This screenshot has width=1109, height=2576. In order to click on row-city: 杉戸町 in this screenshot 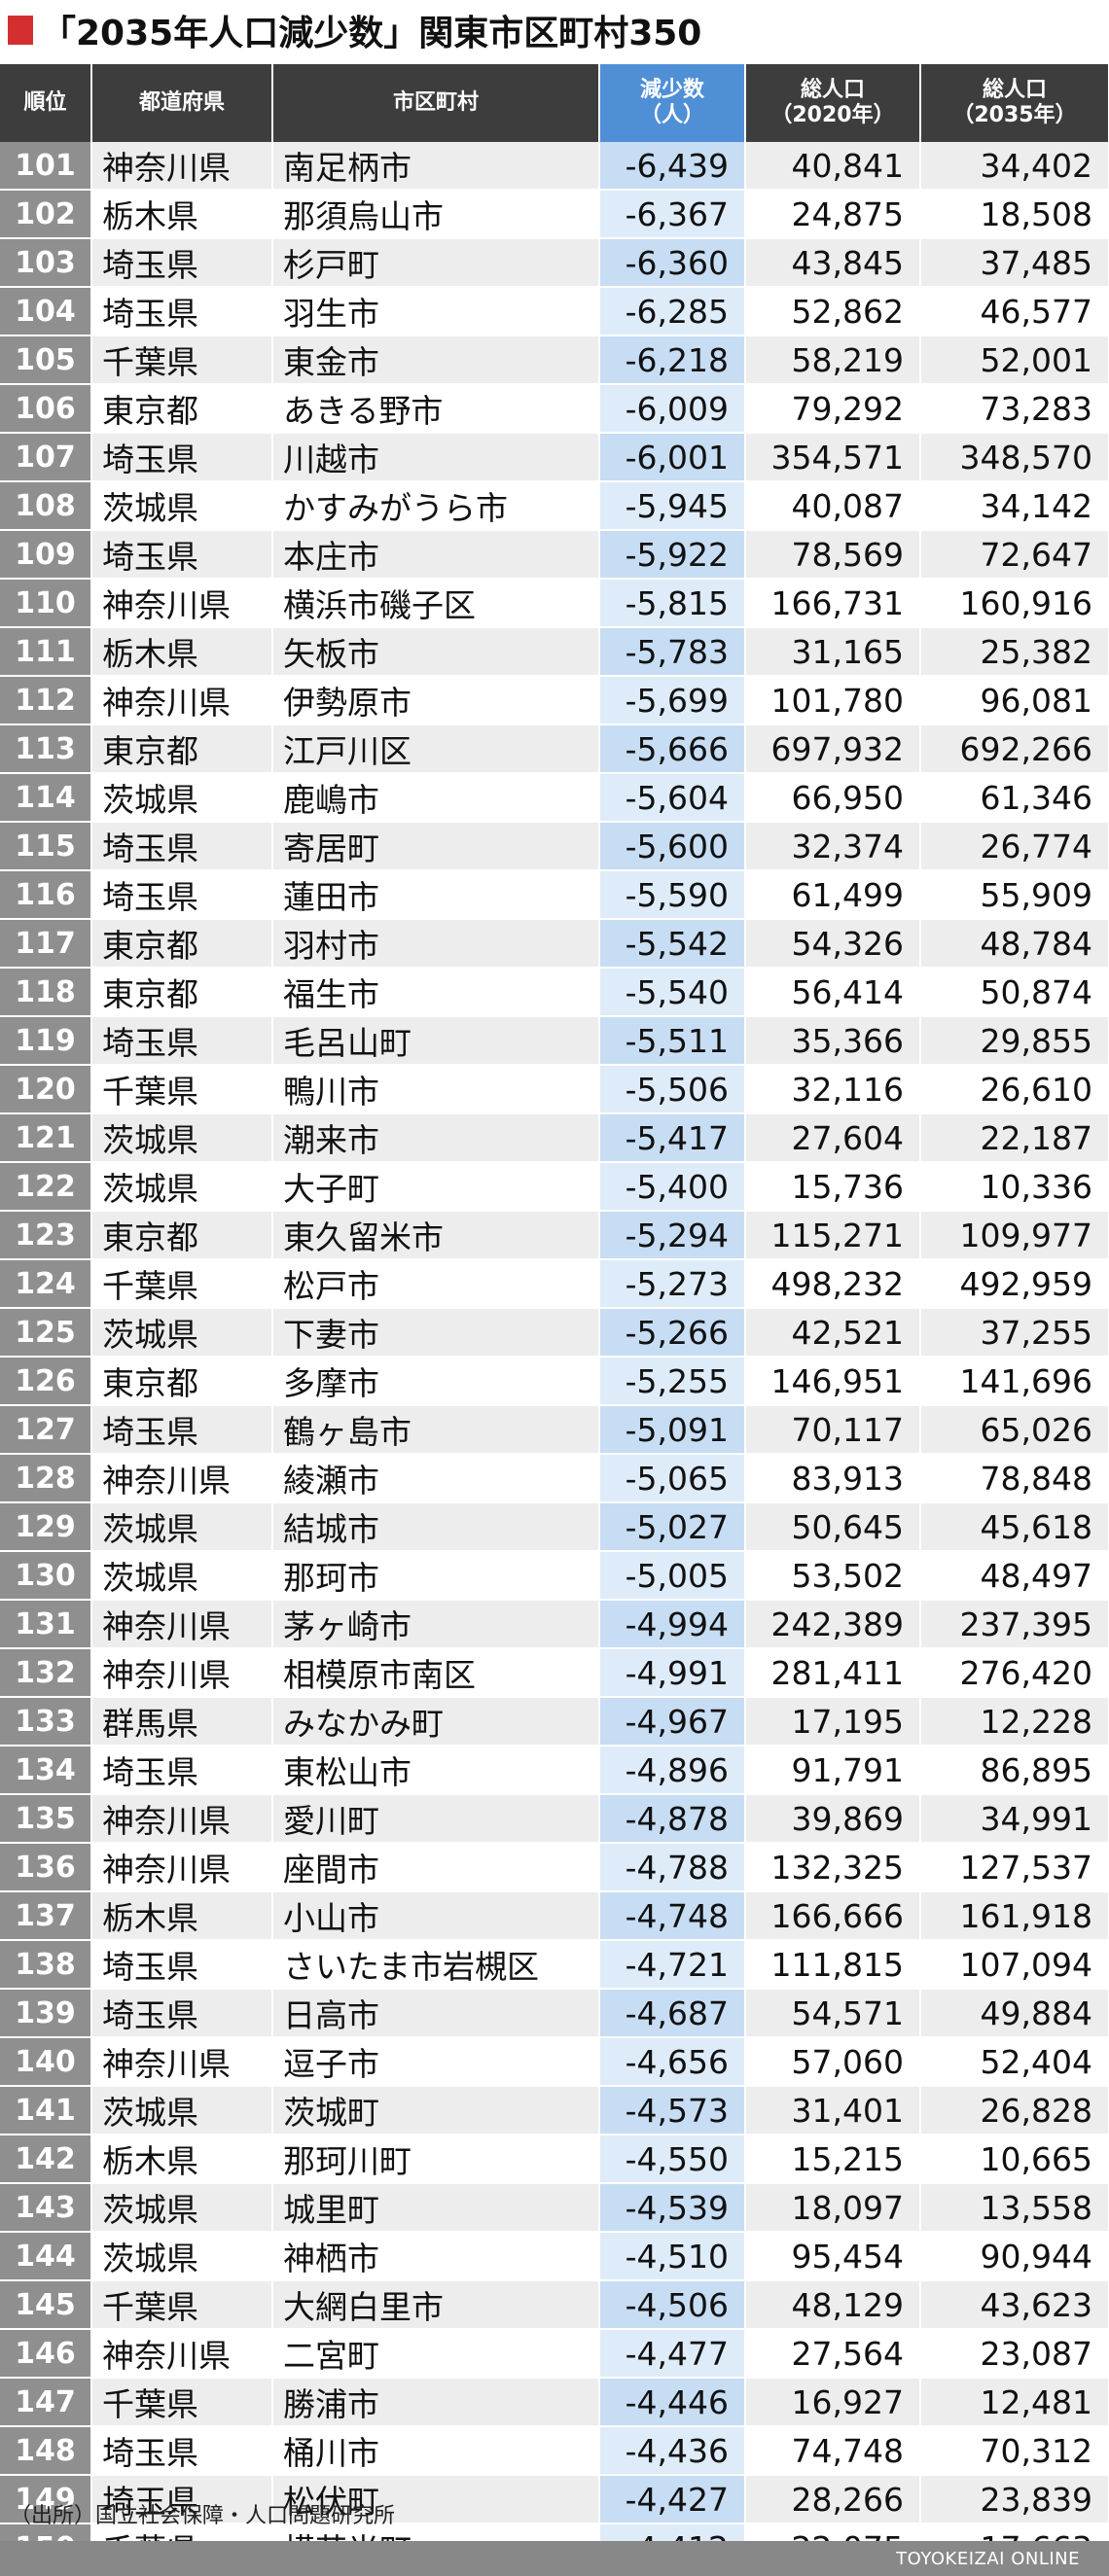, I will do `click(436, 263)`.